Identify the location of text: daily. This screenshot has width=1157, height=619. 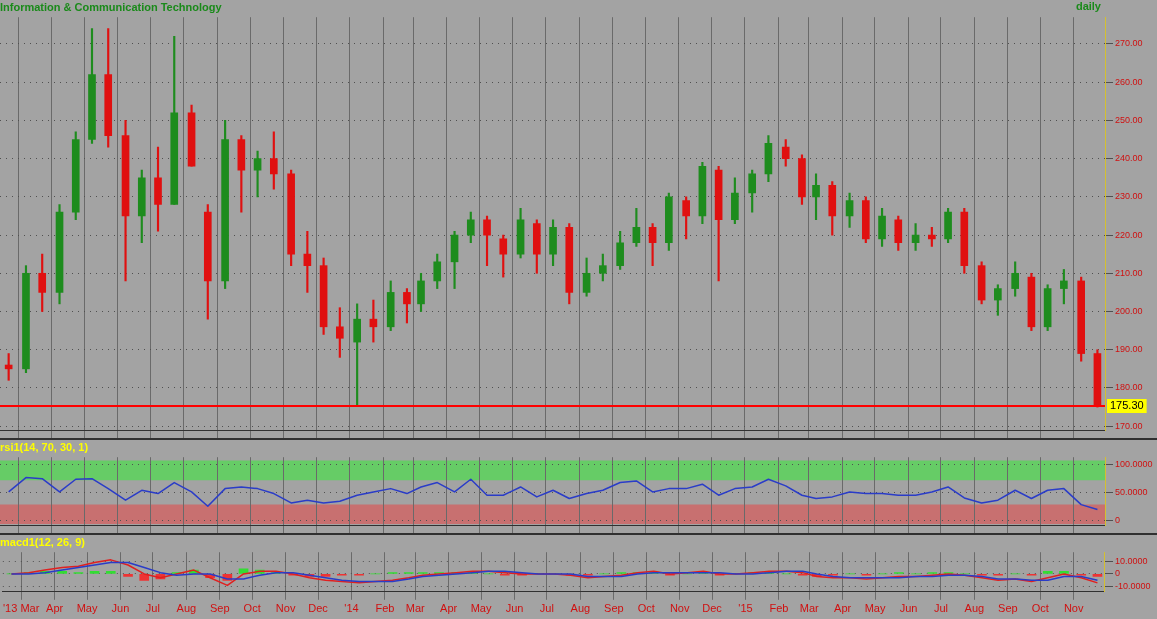
(1088, 6).